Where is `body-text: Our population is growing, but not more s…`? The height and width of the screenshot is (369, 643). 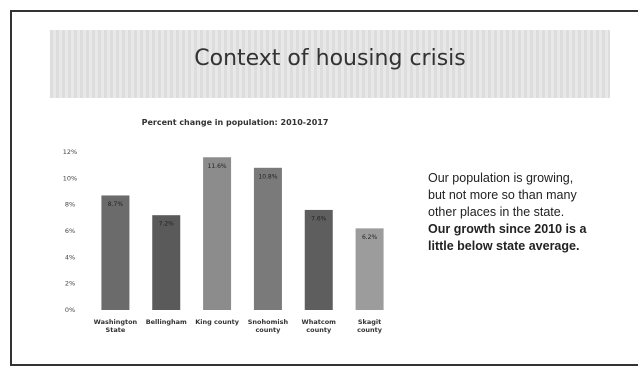 body-text: Our population is growing, but not more s… is located at coordinates (507, 212).